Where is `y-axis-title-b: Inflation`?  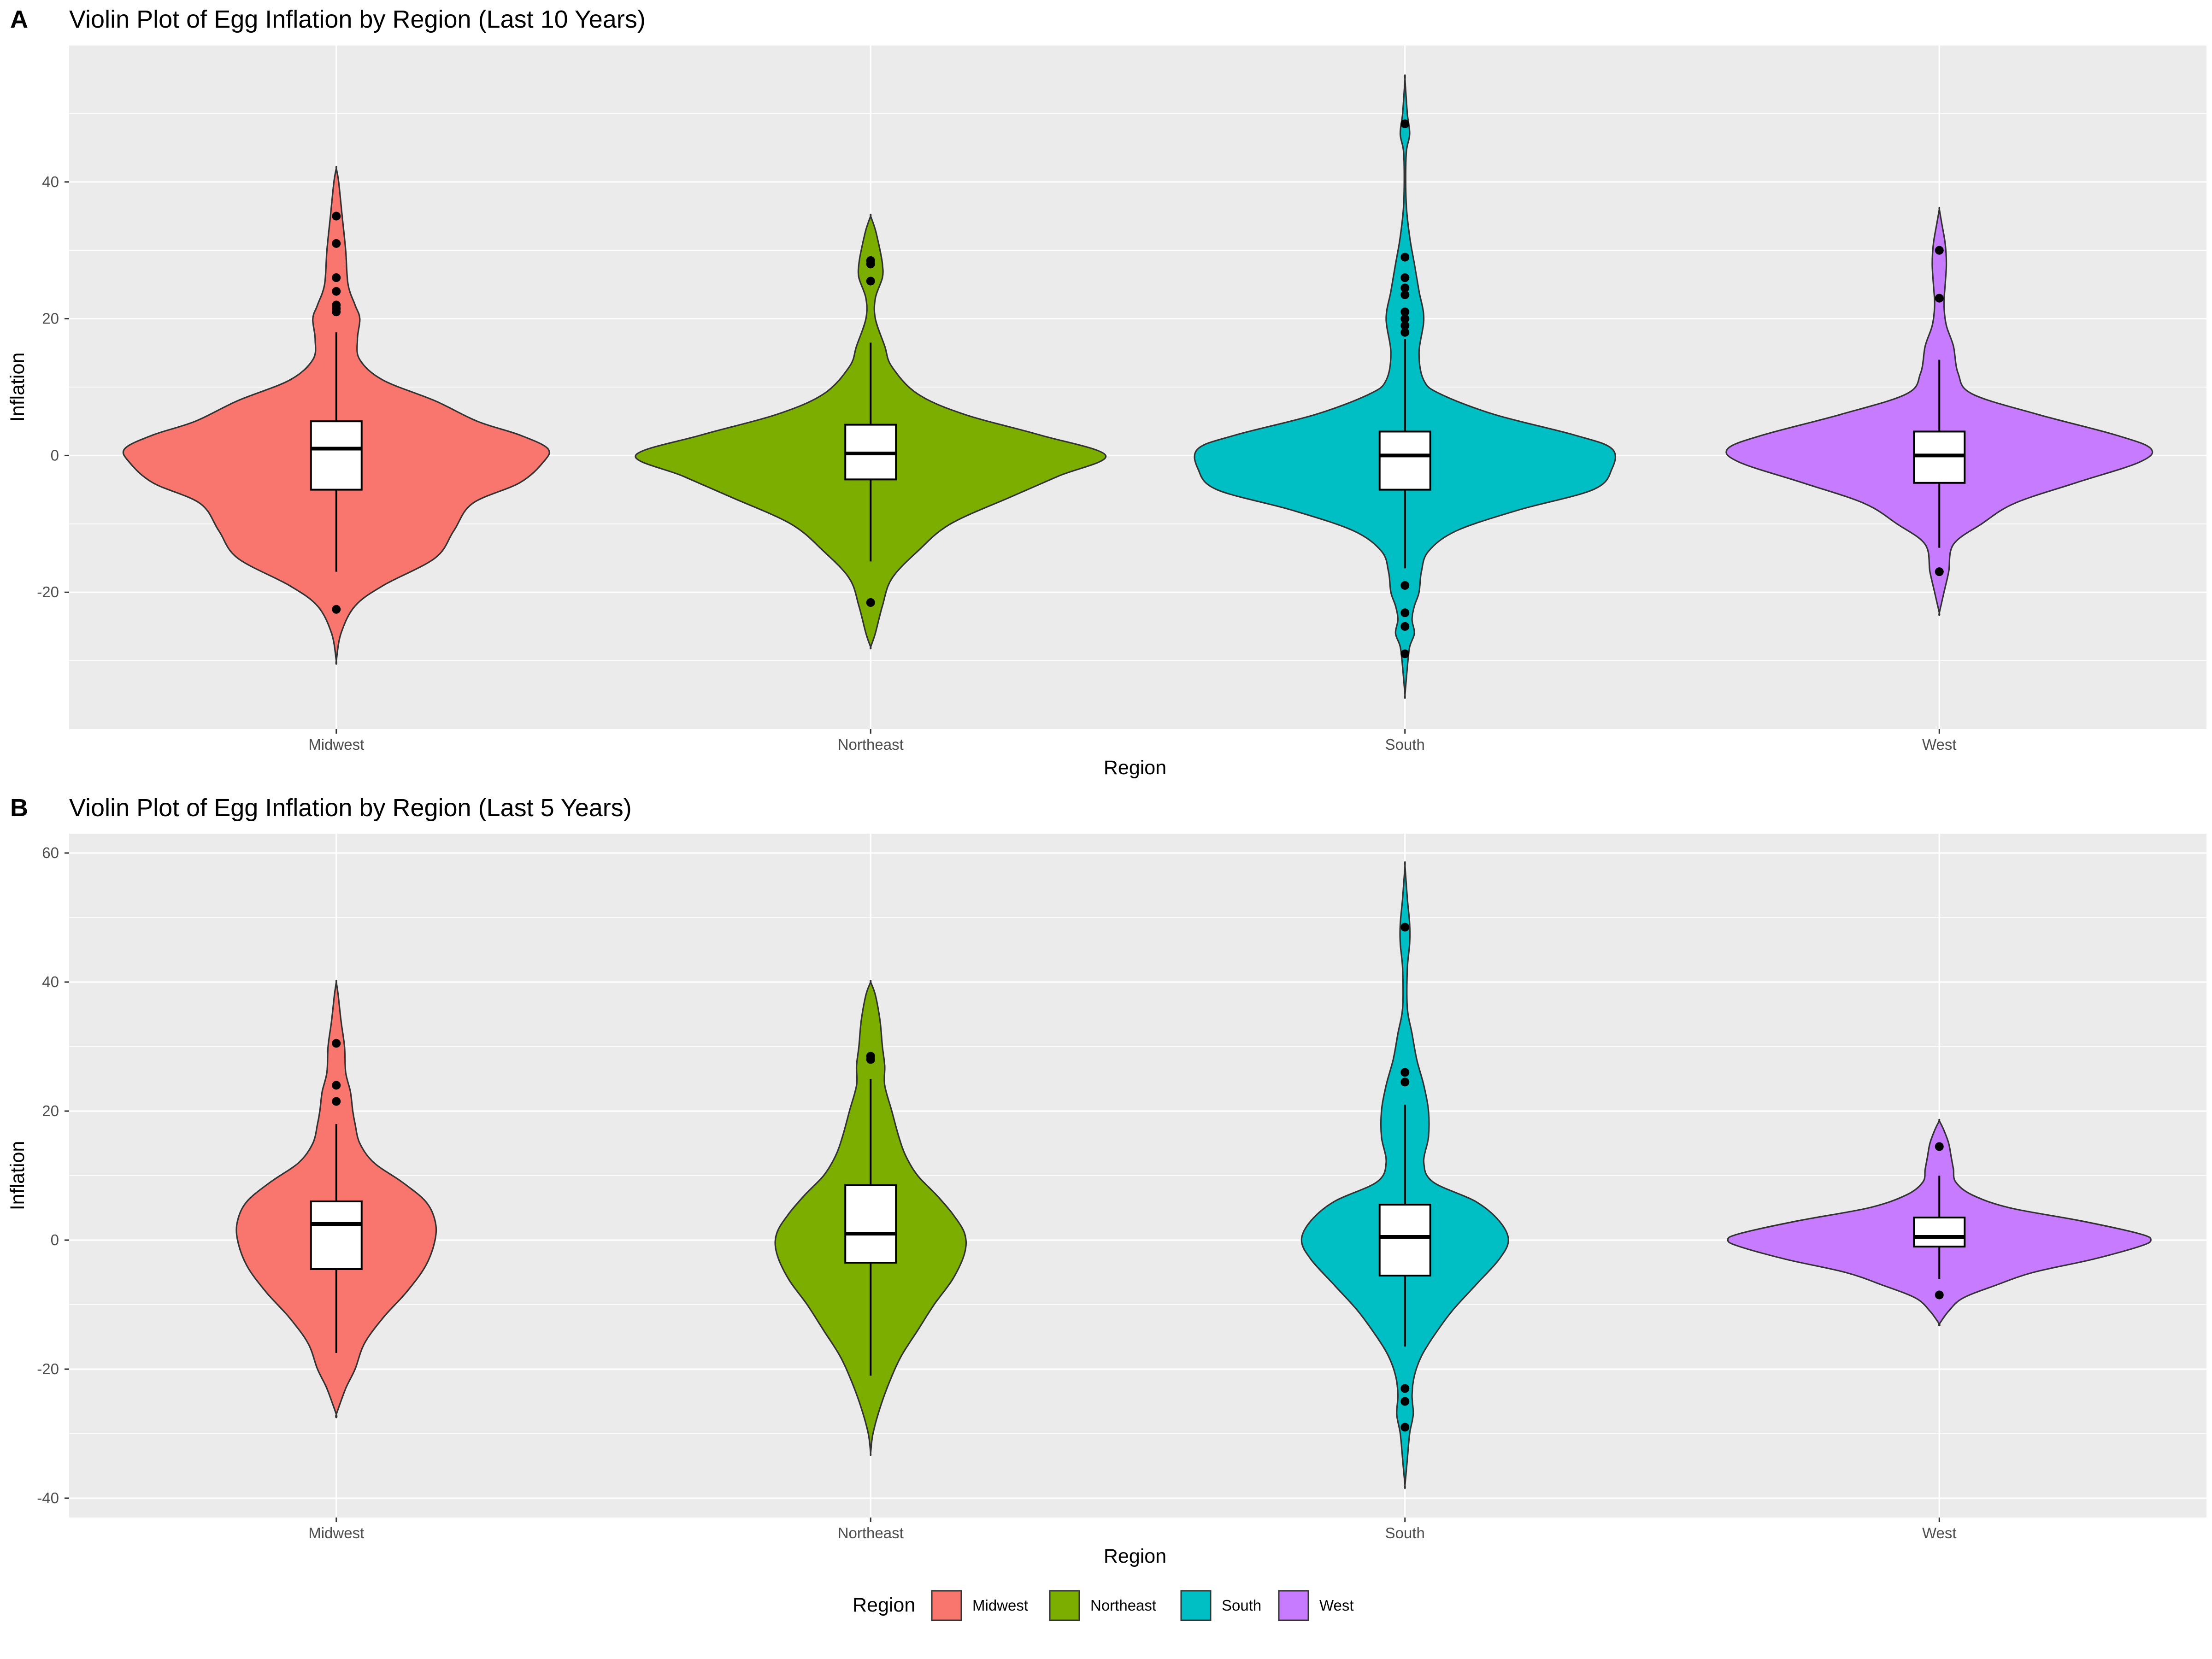 y-axis-title-b: Inflation is located at coordinates (17, 1176).